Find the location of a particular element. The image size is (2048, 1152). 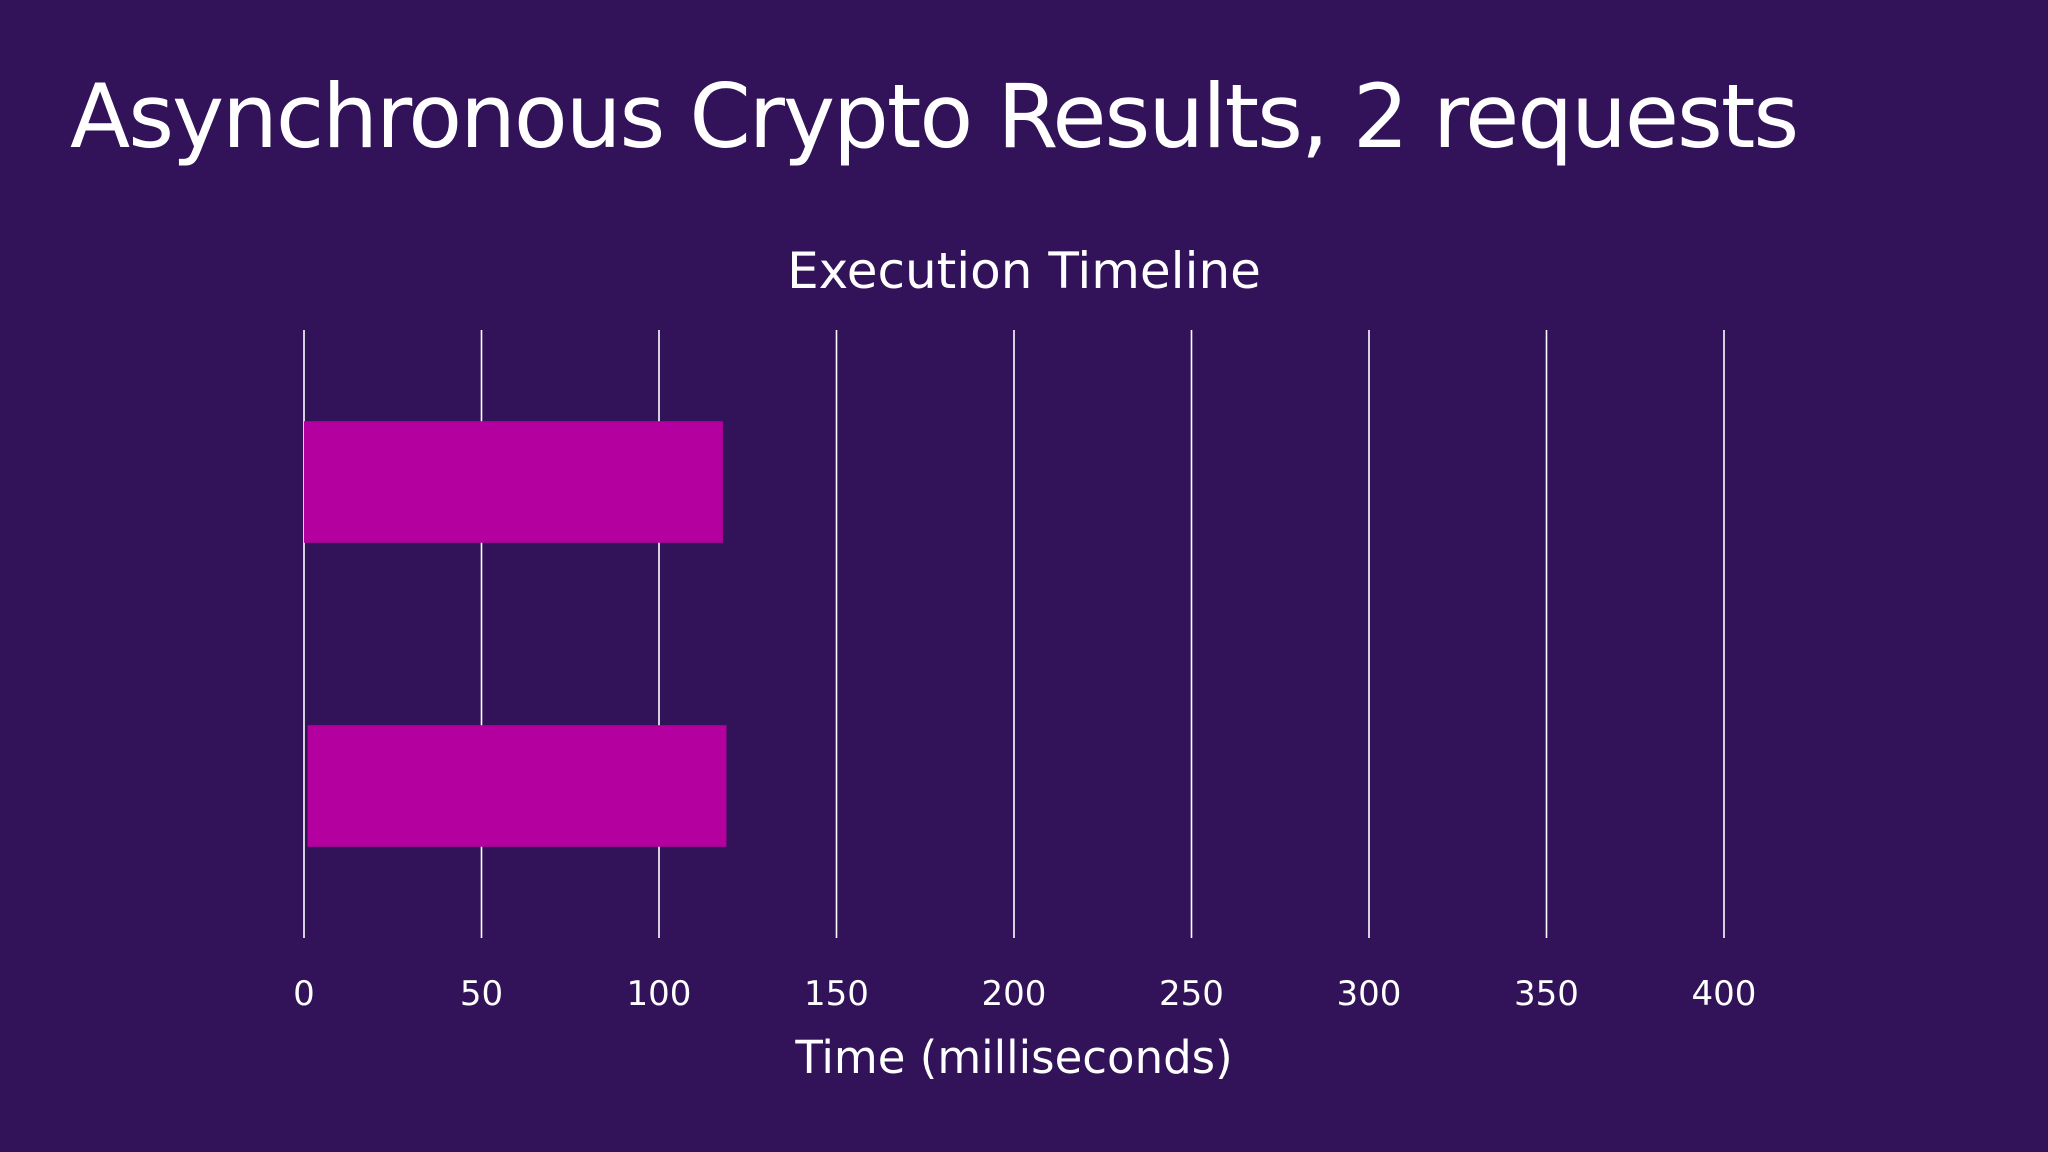

slide-title: Asynchronous Crypto Results, 2 requests is located at coordinates (934, 116).